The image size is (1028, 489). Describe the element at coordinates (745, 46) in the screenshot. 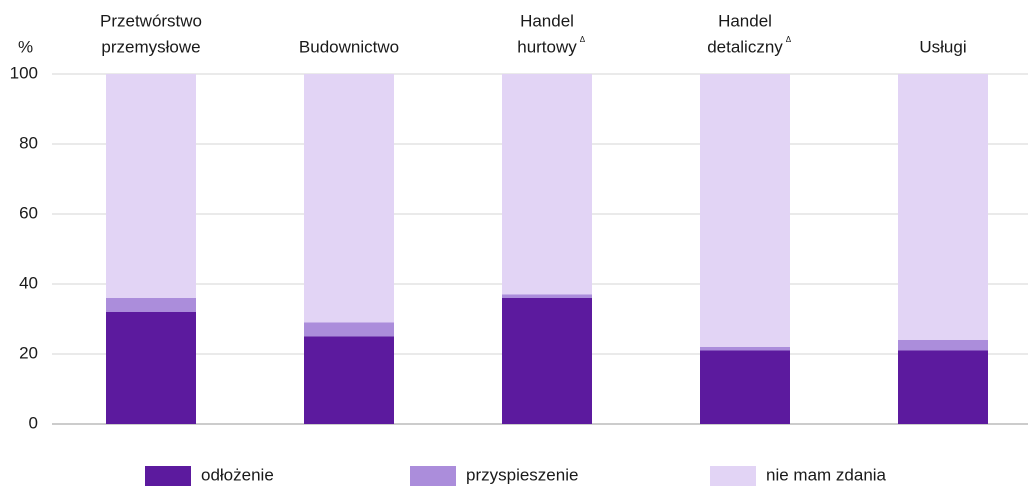

I see `x-category-label: detaliczny` at that location.